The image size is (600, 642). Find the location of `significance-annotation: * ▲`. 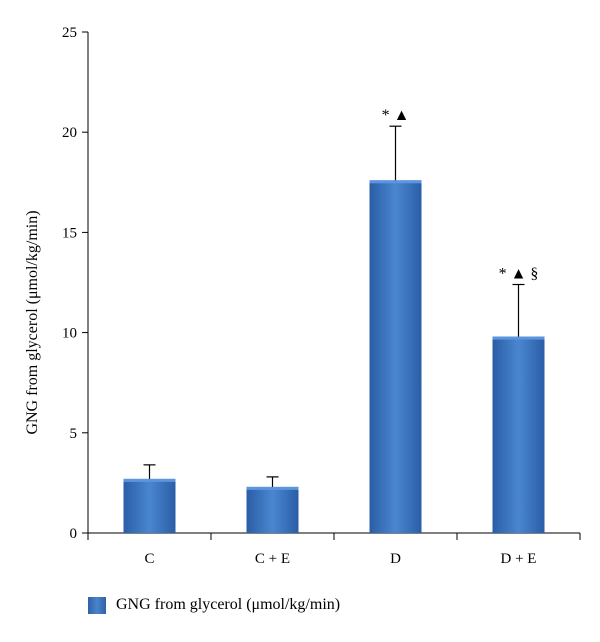

significance-annotation: * ▲ is located at coordinates (396, 115).